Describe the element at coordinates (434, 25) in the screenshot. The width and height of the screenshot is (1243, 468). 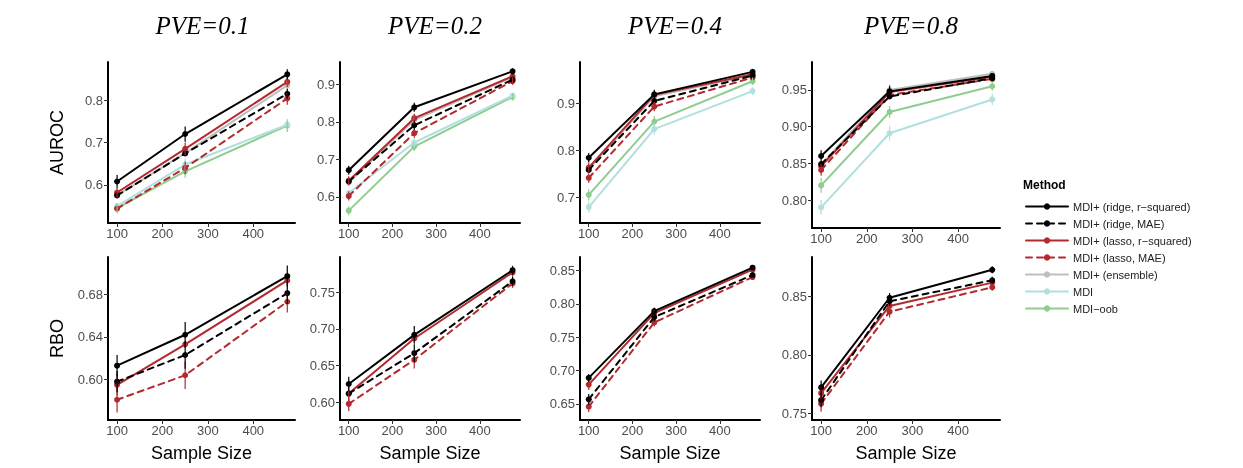
I see `chart-title: PVE=0.2` at that location.